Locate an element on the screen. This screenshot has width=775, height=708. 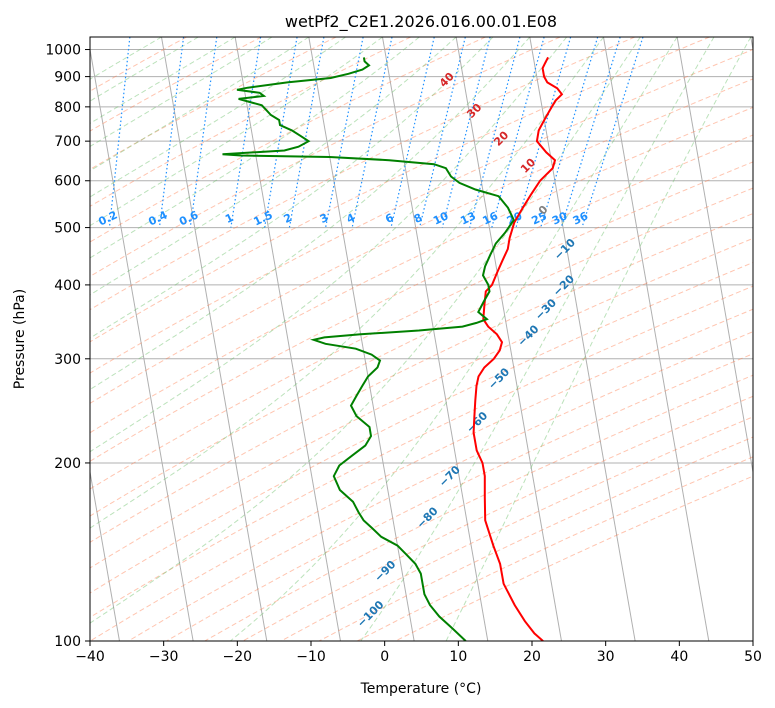
y-tick-label: 100 is located at coordinates (67, 642).